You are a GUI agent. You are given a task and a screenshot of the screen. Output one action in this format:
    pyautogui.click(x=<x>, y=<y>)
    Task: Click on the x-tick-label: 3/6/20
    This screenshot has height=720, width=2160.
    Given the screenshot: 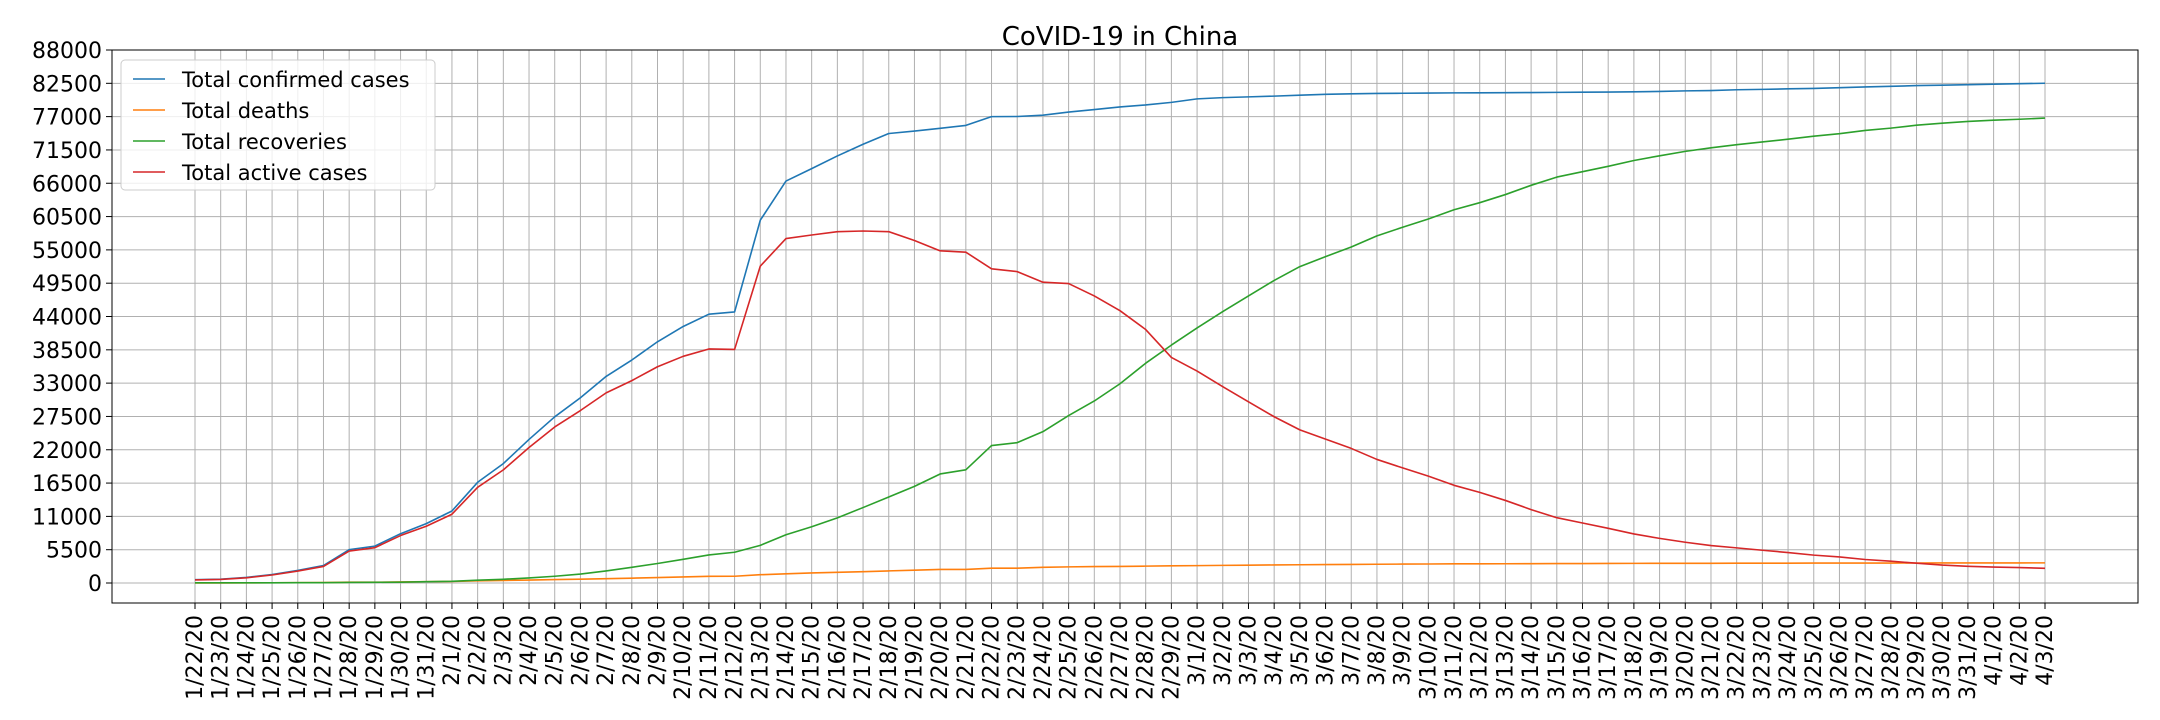 What is the action you would take?
    pyautogui.click(x=1326, y=650)
    